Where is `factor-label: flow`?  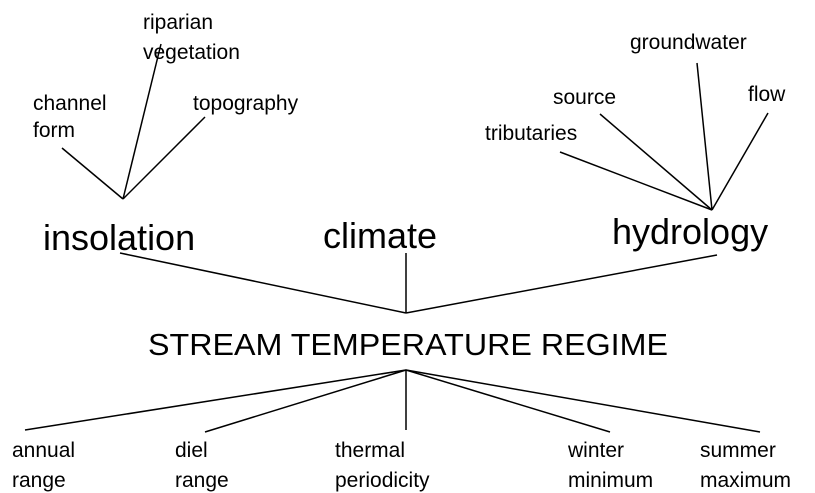
factor-label: flow is located at coordinates (767, 94).